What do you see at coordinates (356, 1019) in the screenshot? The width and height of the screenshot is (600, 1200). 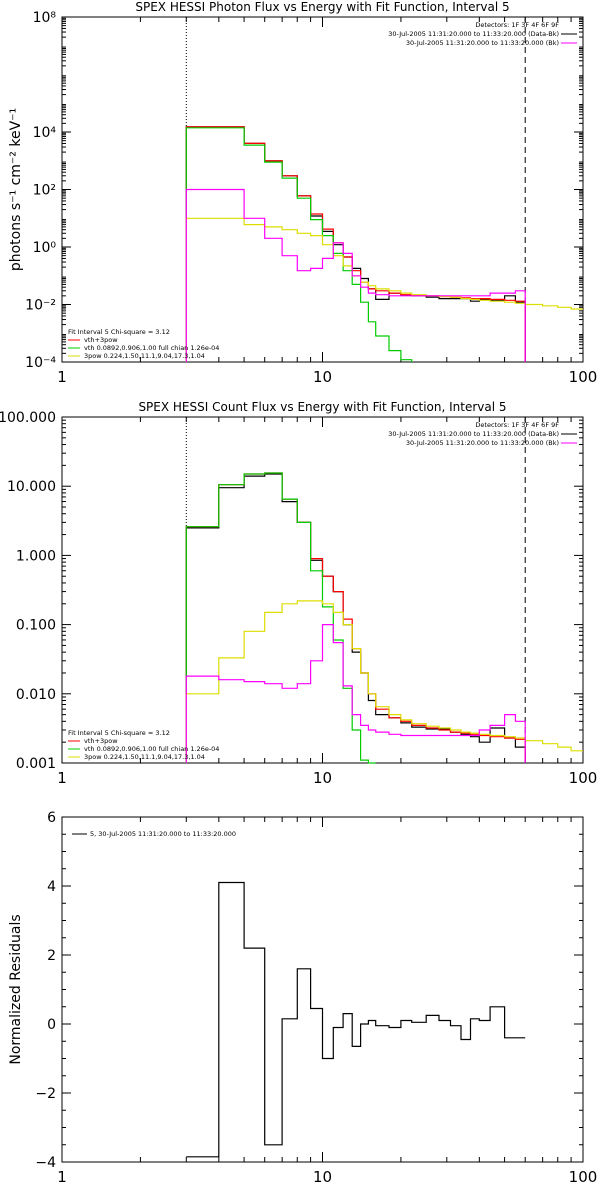 I see `series-line-residuals` at bounding box center [356, 1019].